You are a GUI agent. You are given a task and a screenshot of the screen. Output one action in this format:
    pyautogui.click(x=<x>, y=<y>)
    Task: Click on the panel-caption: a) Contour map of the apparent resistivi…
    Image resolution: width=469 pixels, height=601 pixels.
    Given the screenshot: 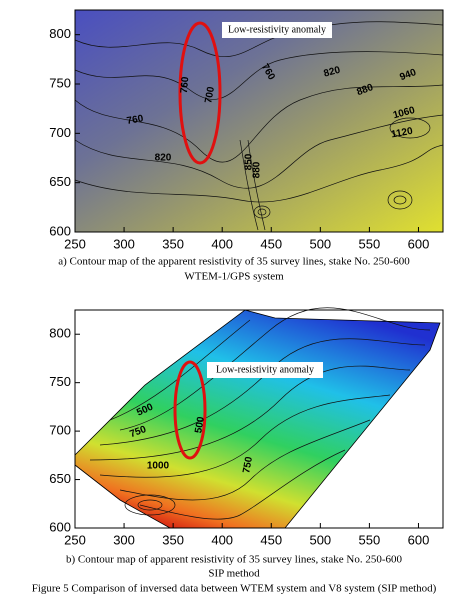 What is the action you would take?
    pyautogui.click(x=234, y=262)
    